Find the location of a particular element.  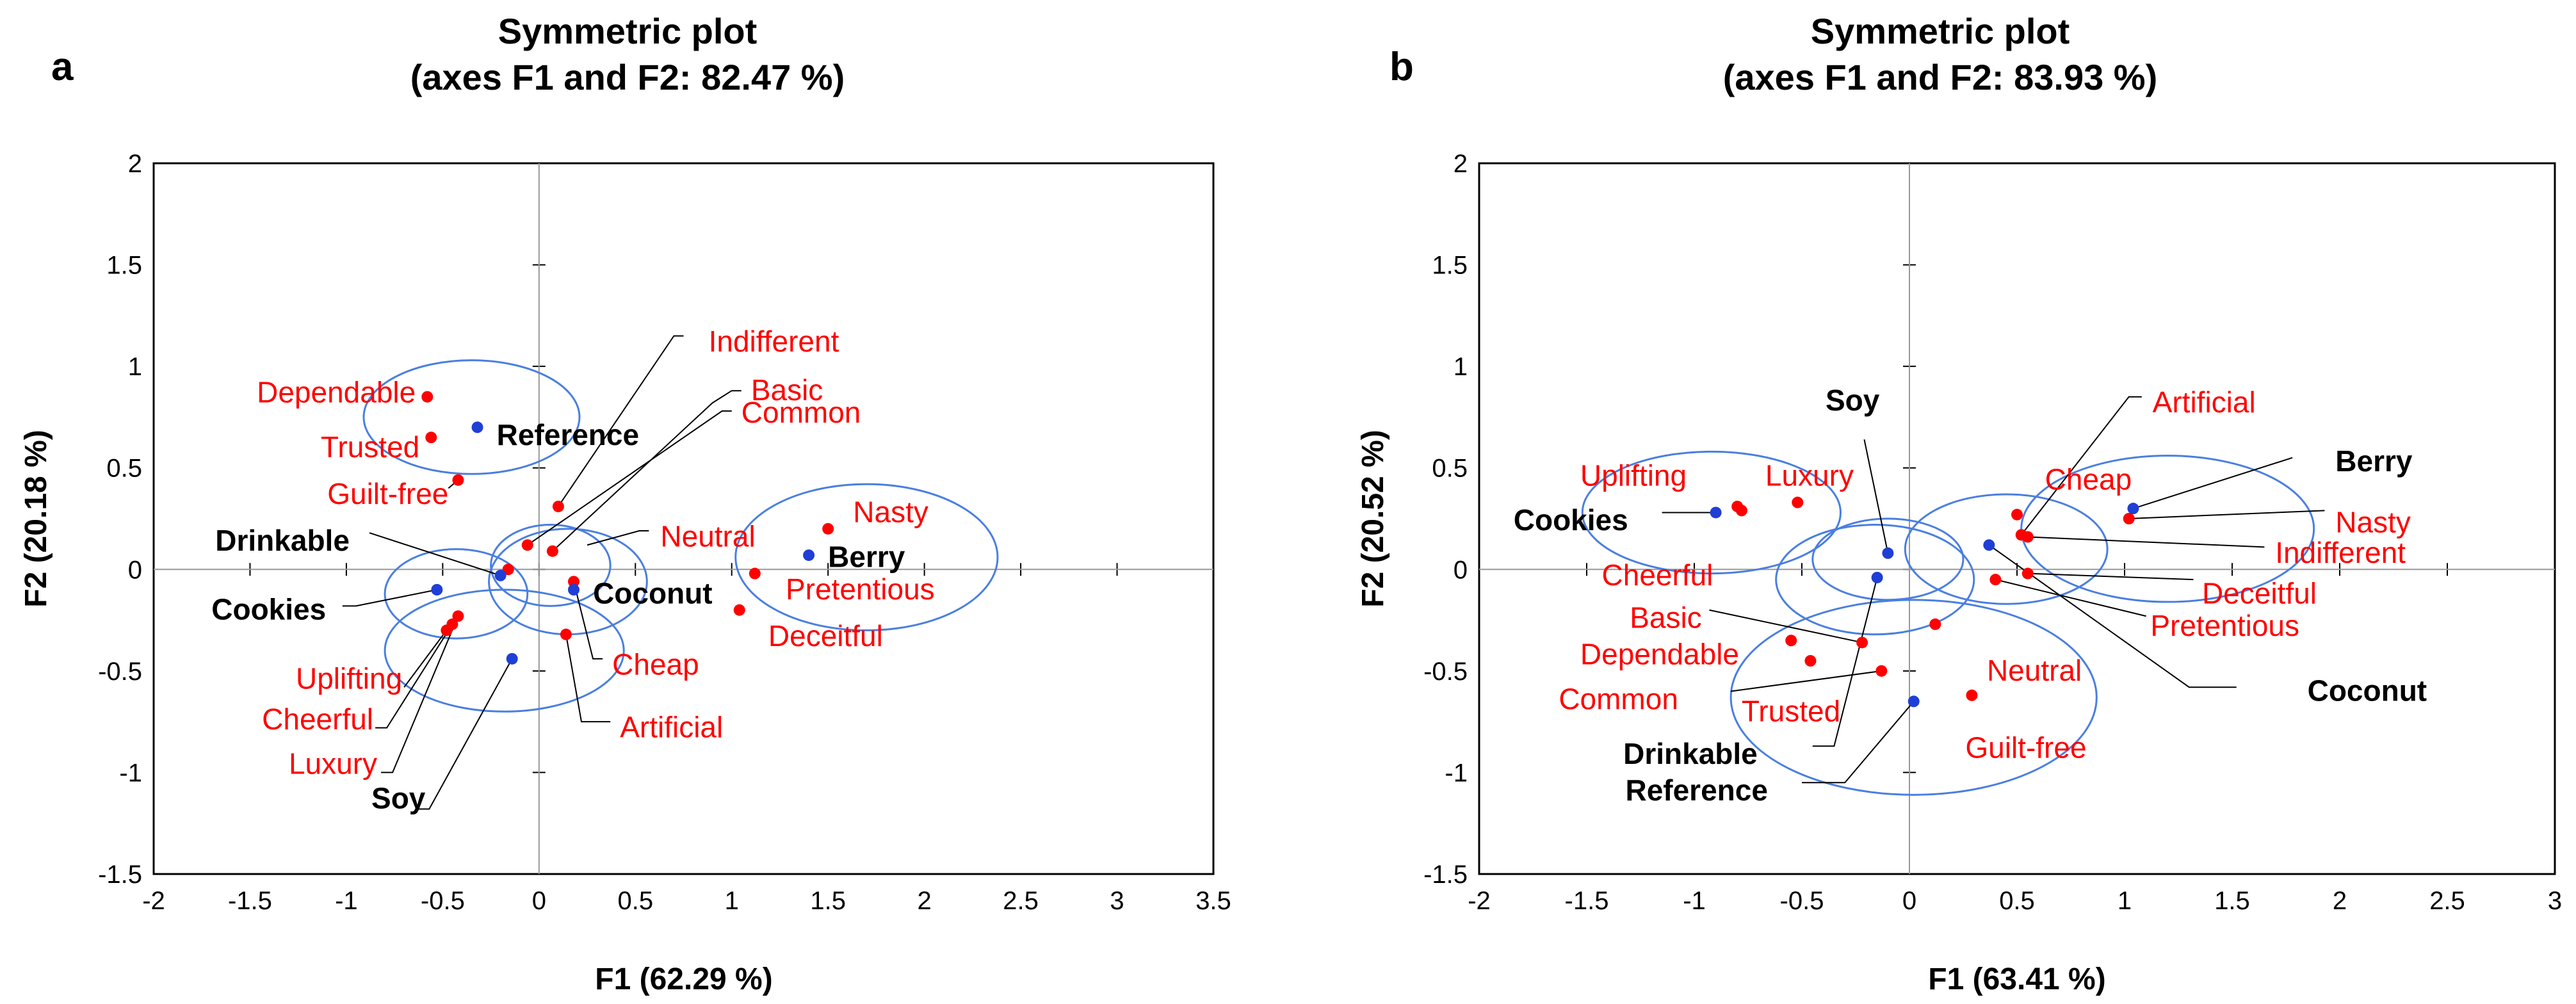

panel-b-sample-label: Reference is located at coordinates (1696, 790).